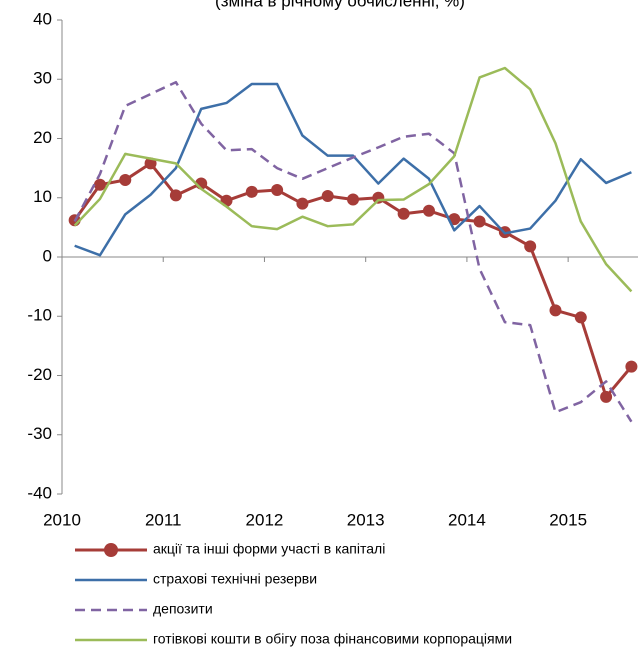  Describe the element at coordinates (235, 579) in the screenshot. I see `legend-label: страхові технічні резерви` at that location.